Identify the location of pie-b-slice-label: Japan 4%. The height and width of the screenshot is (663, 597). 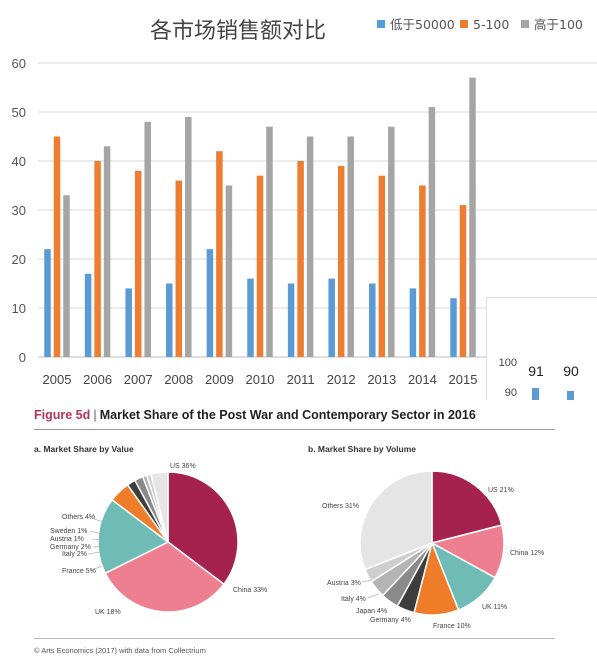
(371, 611).